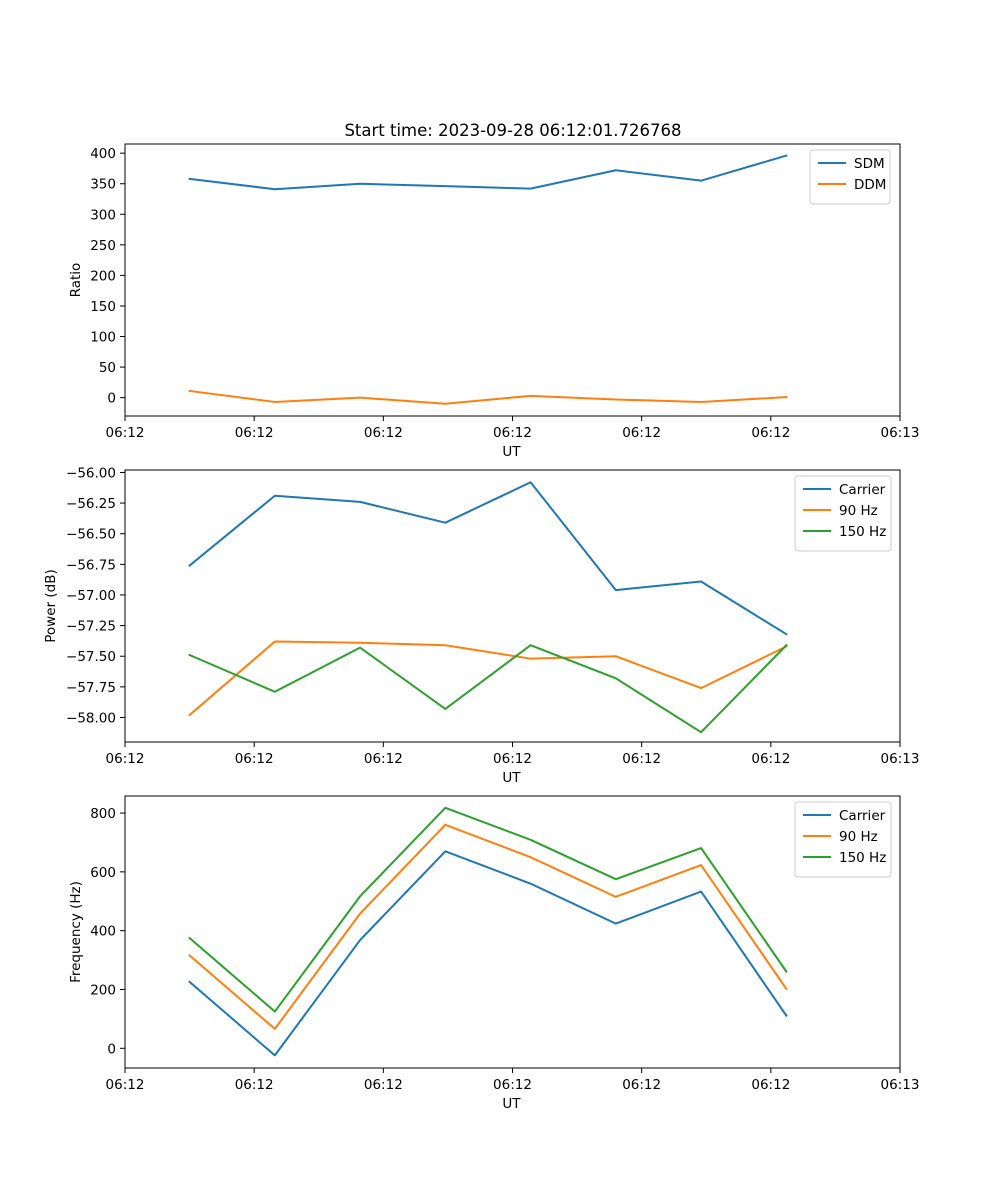 The image size is (1000, 1200). What do you see at coordinates (103, 185) in the screenshot?
I see `y-tick-label: 350` at bounding box center [103, 185].